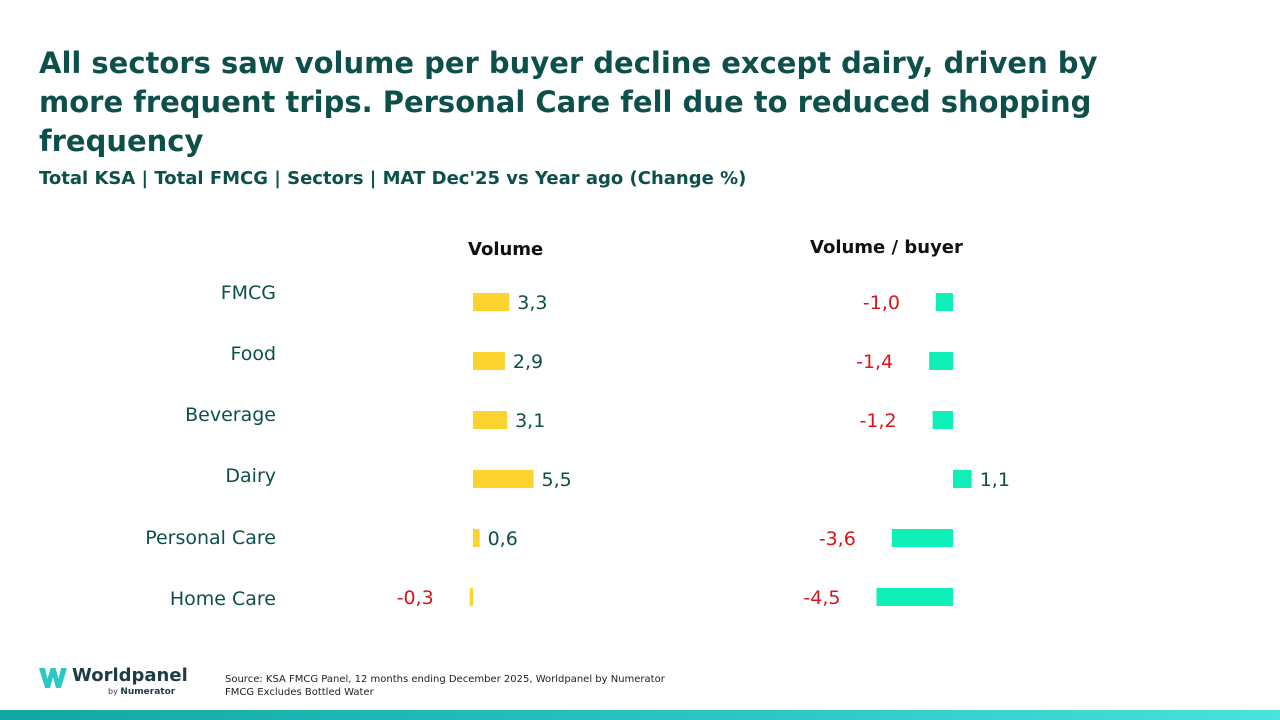 This screenshot has width=1280, height=720. I want to click on volume-data-label-food: 2,9, so click(528, 362).